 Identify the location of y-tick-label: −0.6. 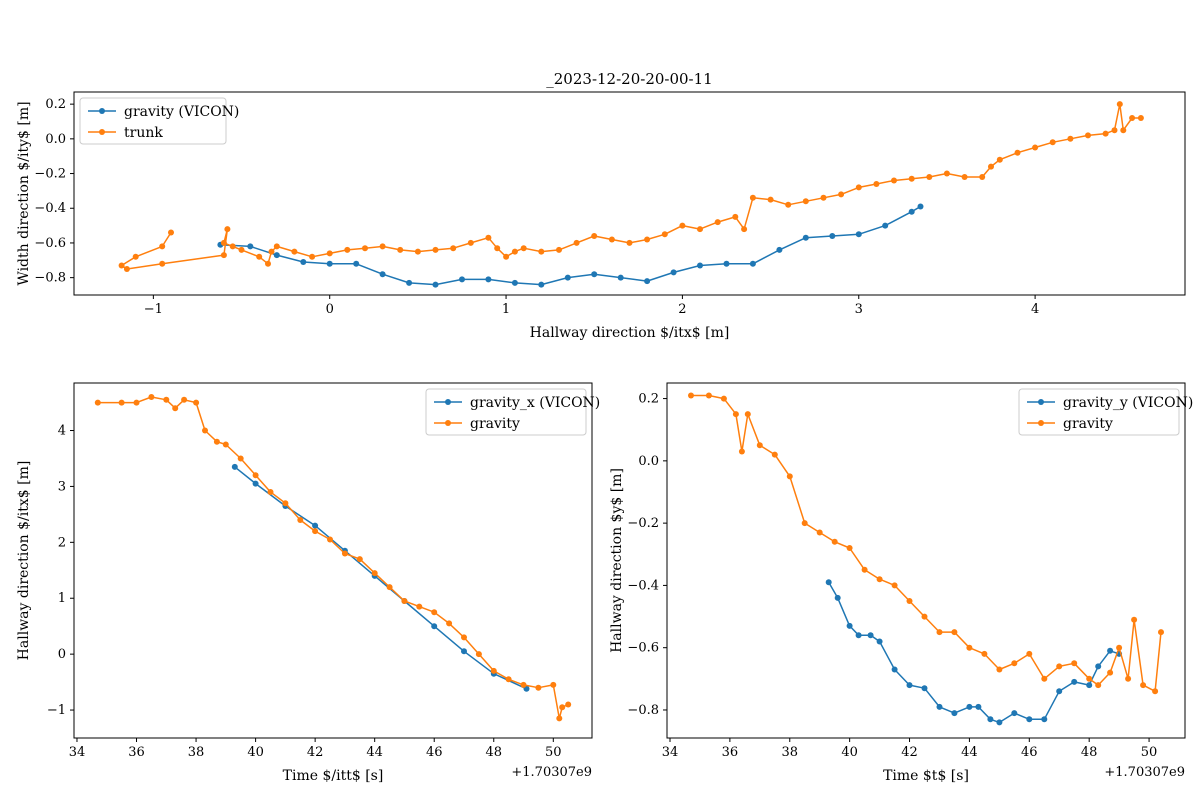
(50, 243).